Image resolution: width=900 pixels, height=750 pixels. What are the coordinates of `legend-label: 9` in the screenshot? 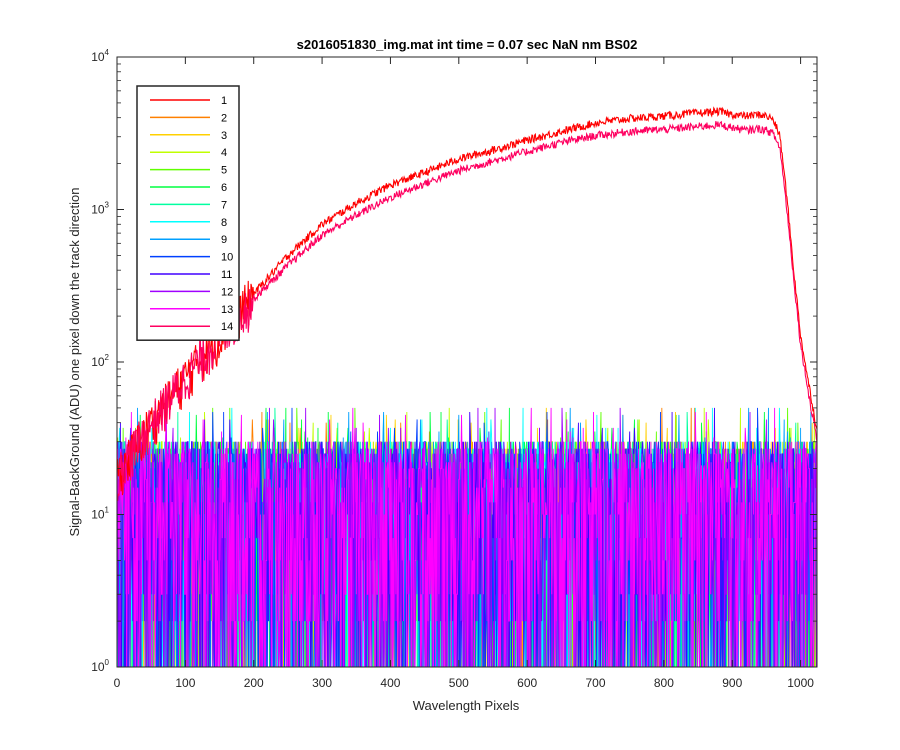 It's located at (224, 240).